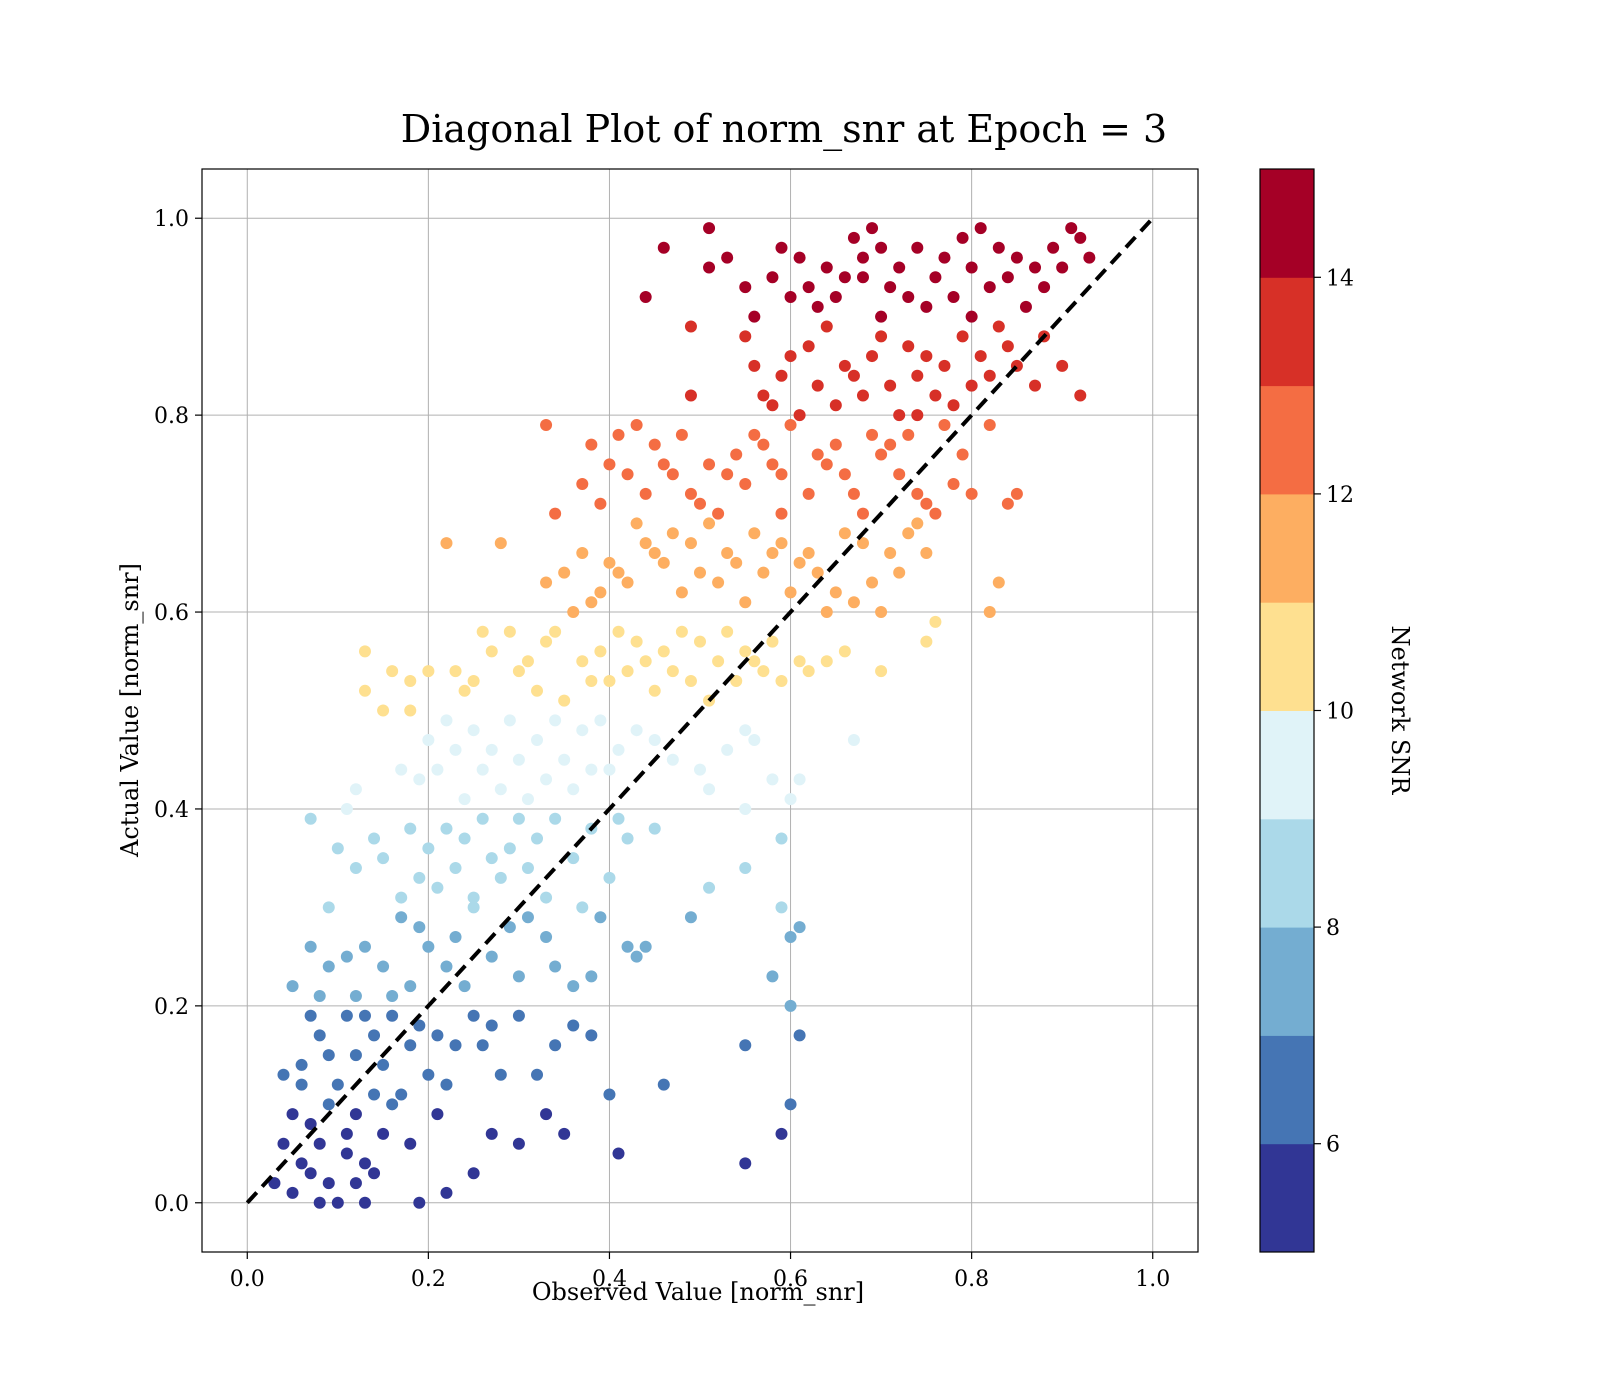  I want to click on y-axis-ticks: 0.0 0.2 0.4 0.6 0.8 1.0, so click(178, 712).